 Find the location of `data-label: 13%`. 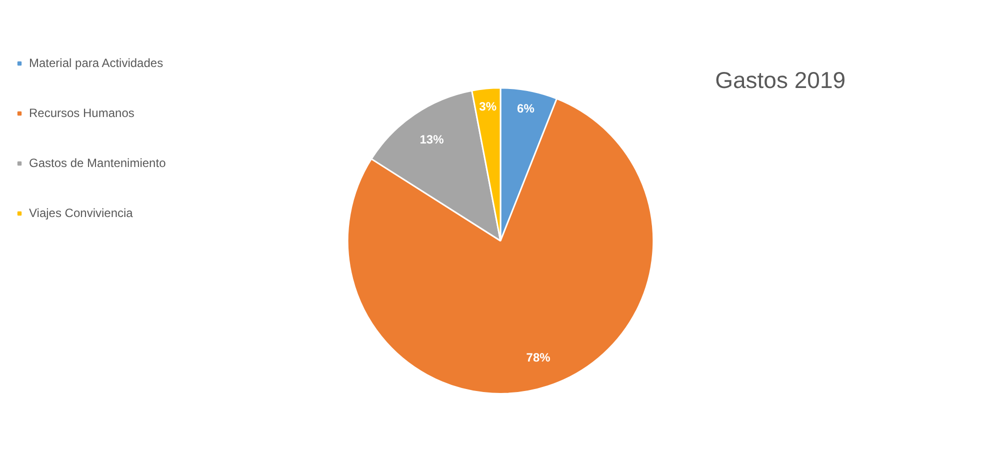

data-label: 13% is located at coordinates (432, 139).